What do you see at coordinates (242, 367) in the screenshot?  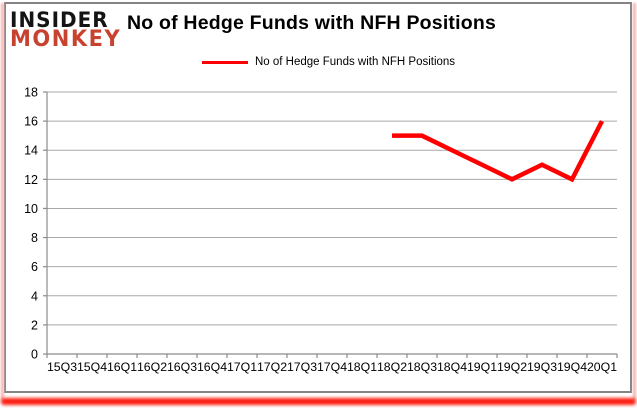 I see `x-axis-label: 17Q1` at bounding box center [242, 367].